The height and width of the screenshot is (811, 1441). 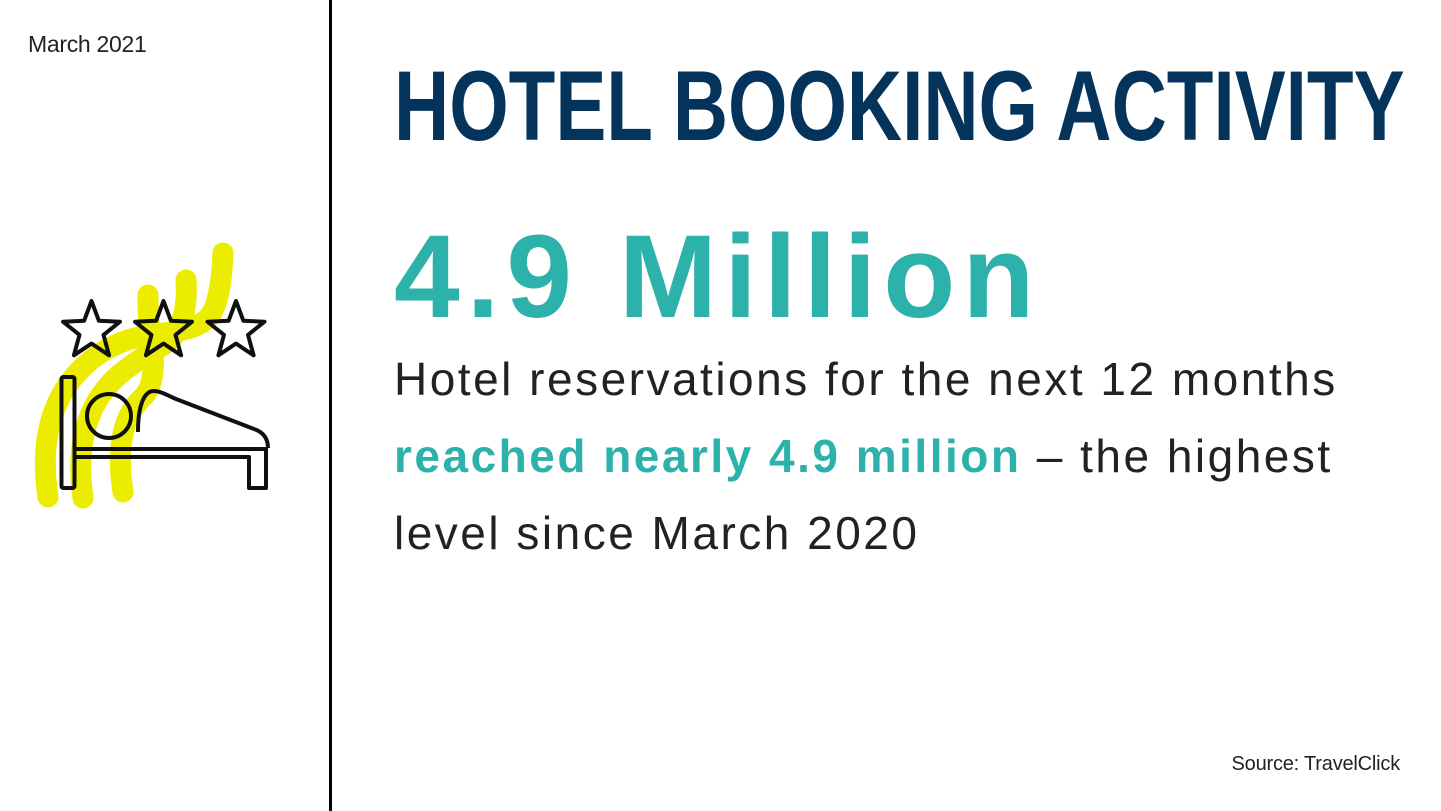 I want to click on stat-line2-rest: – the highest, so click(x=1177, y=456).